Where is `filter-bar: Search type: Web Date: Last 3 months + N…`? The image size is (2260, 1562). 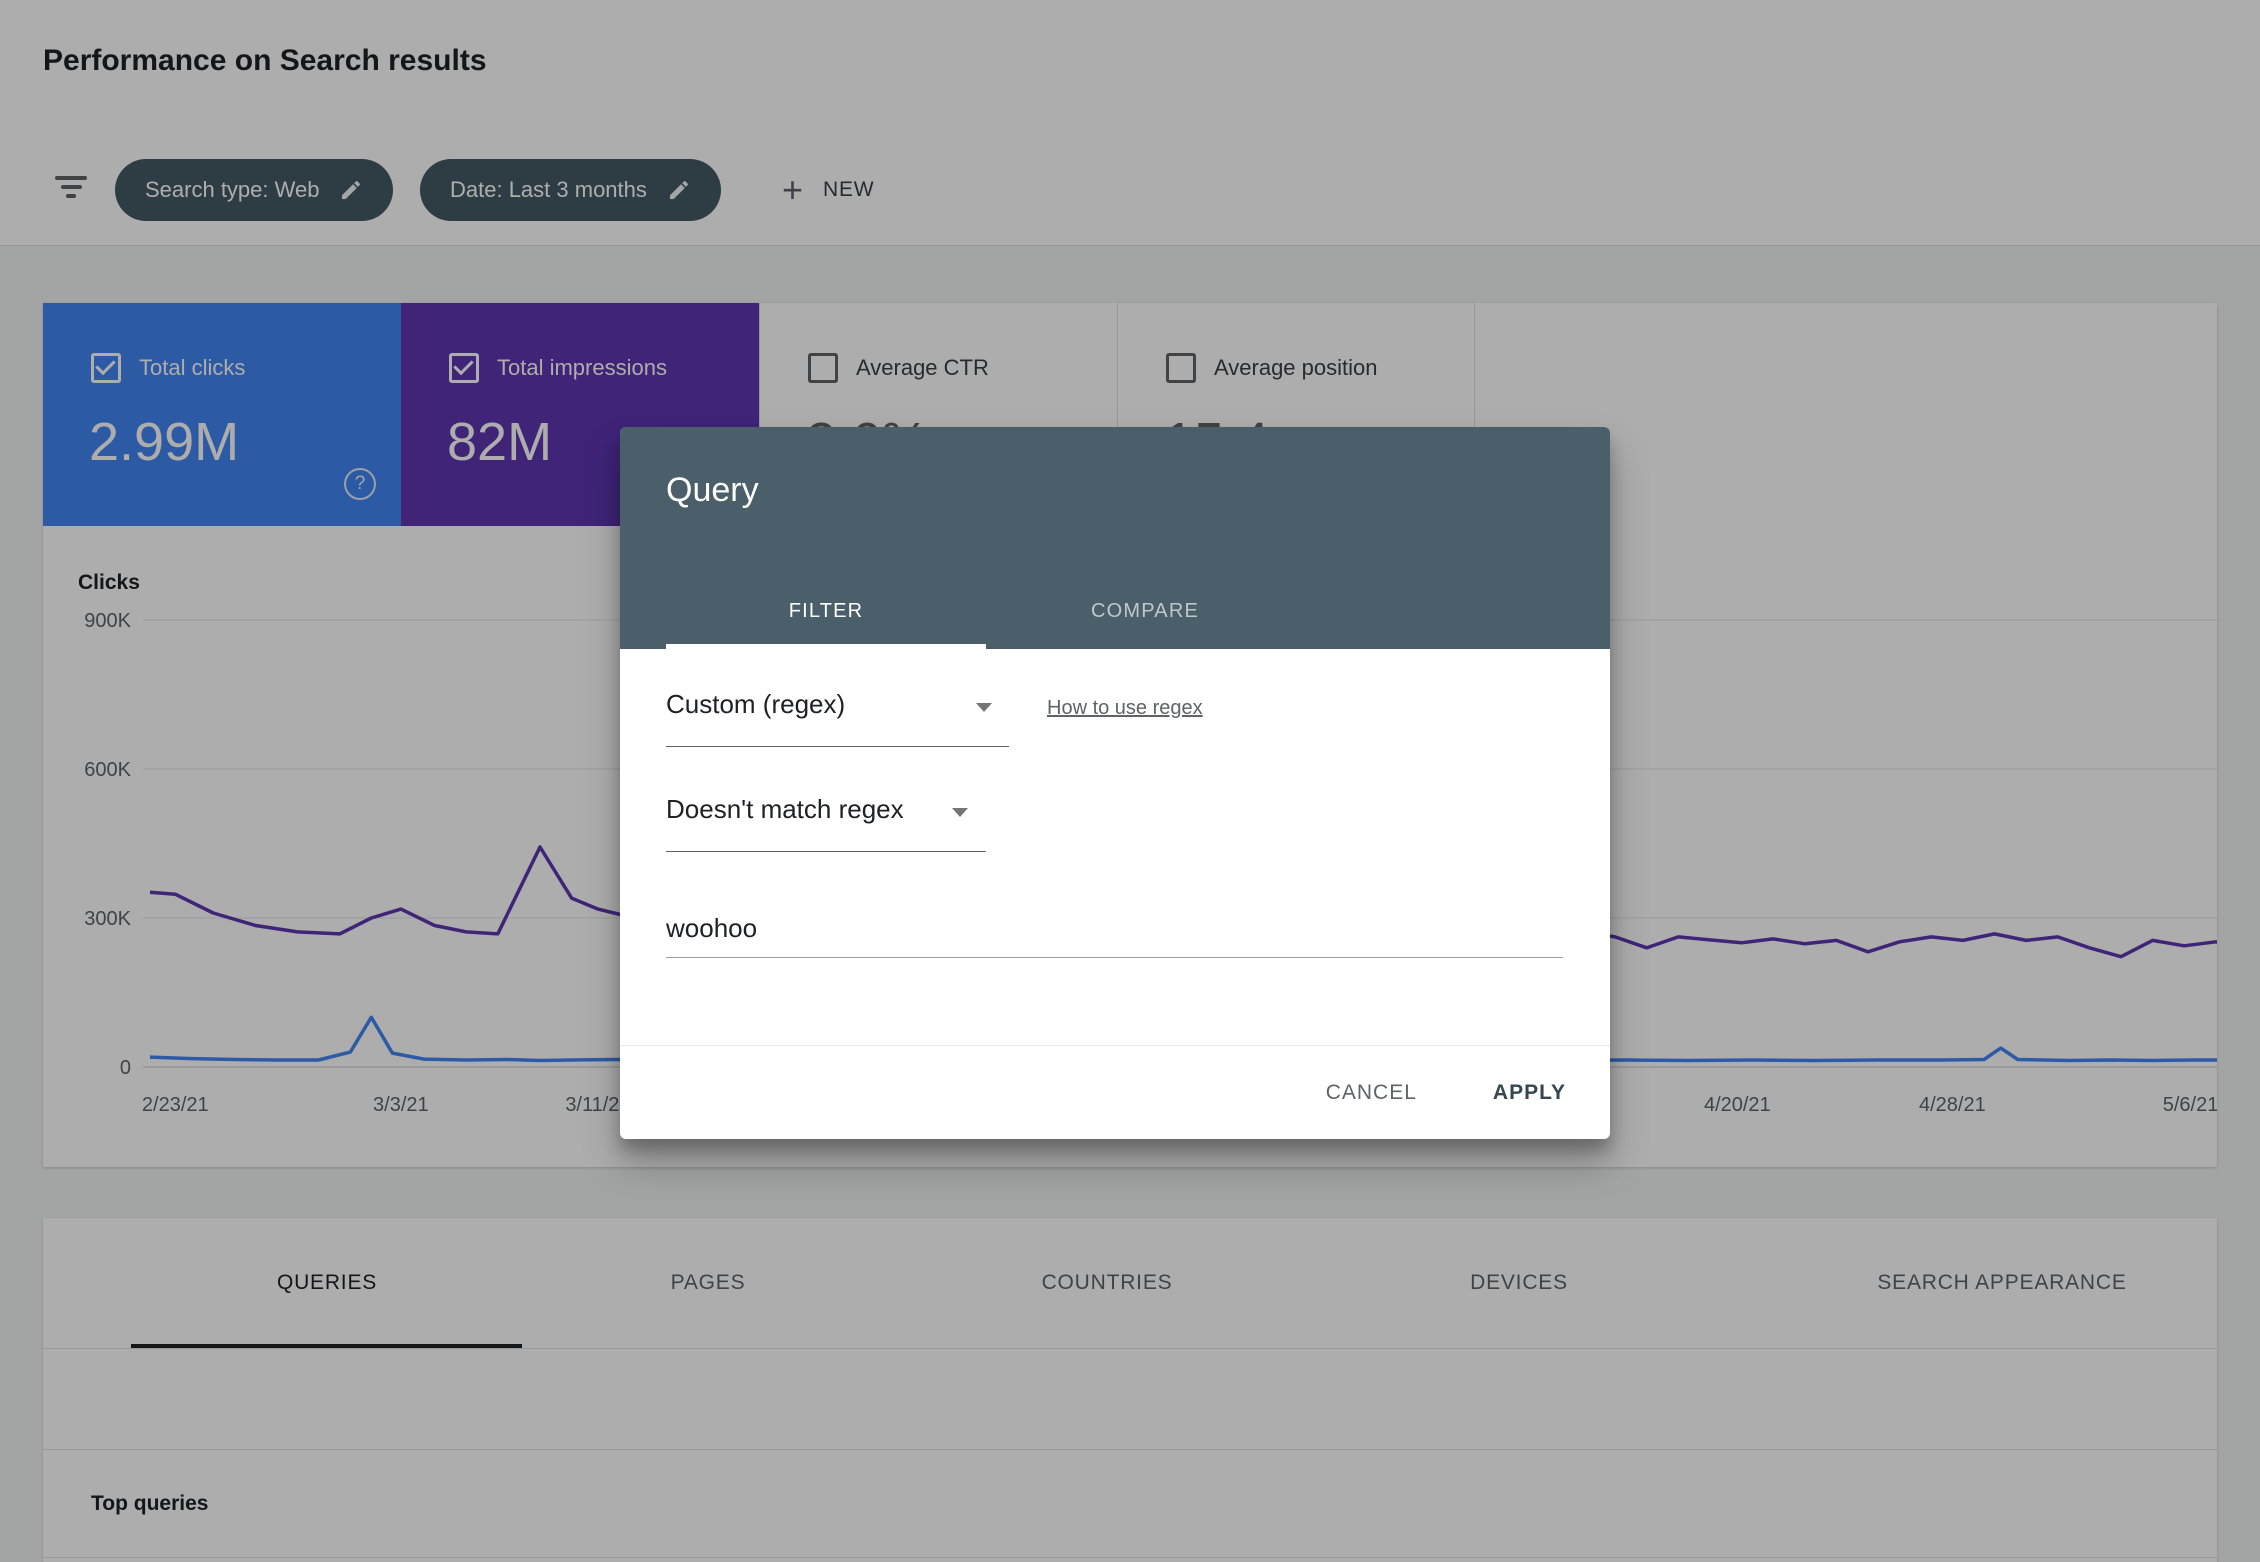
filter-bar: Search type: Web Date: Last 3 months + N… is located at coordinates (1130, 184).